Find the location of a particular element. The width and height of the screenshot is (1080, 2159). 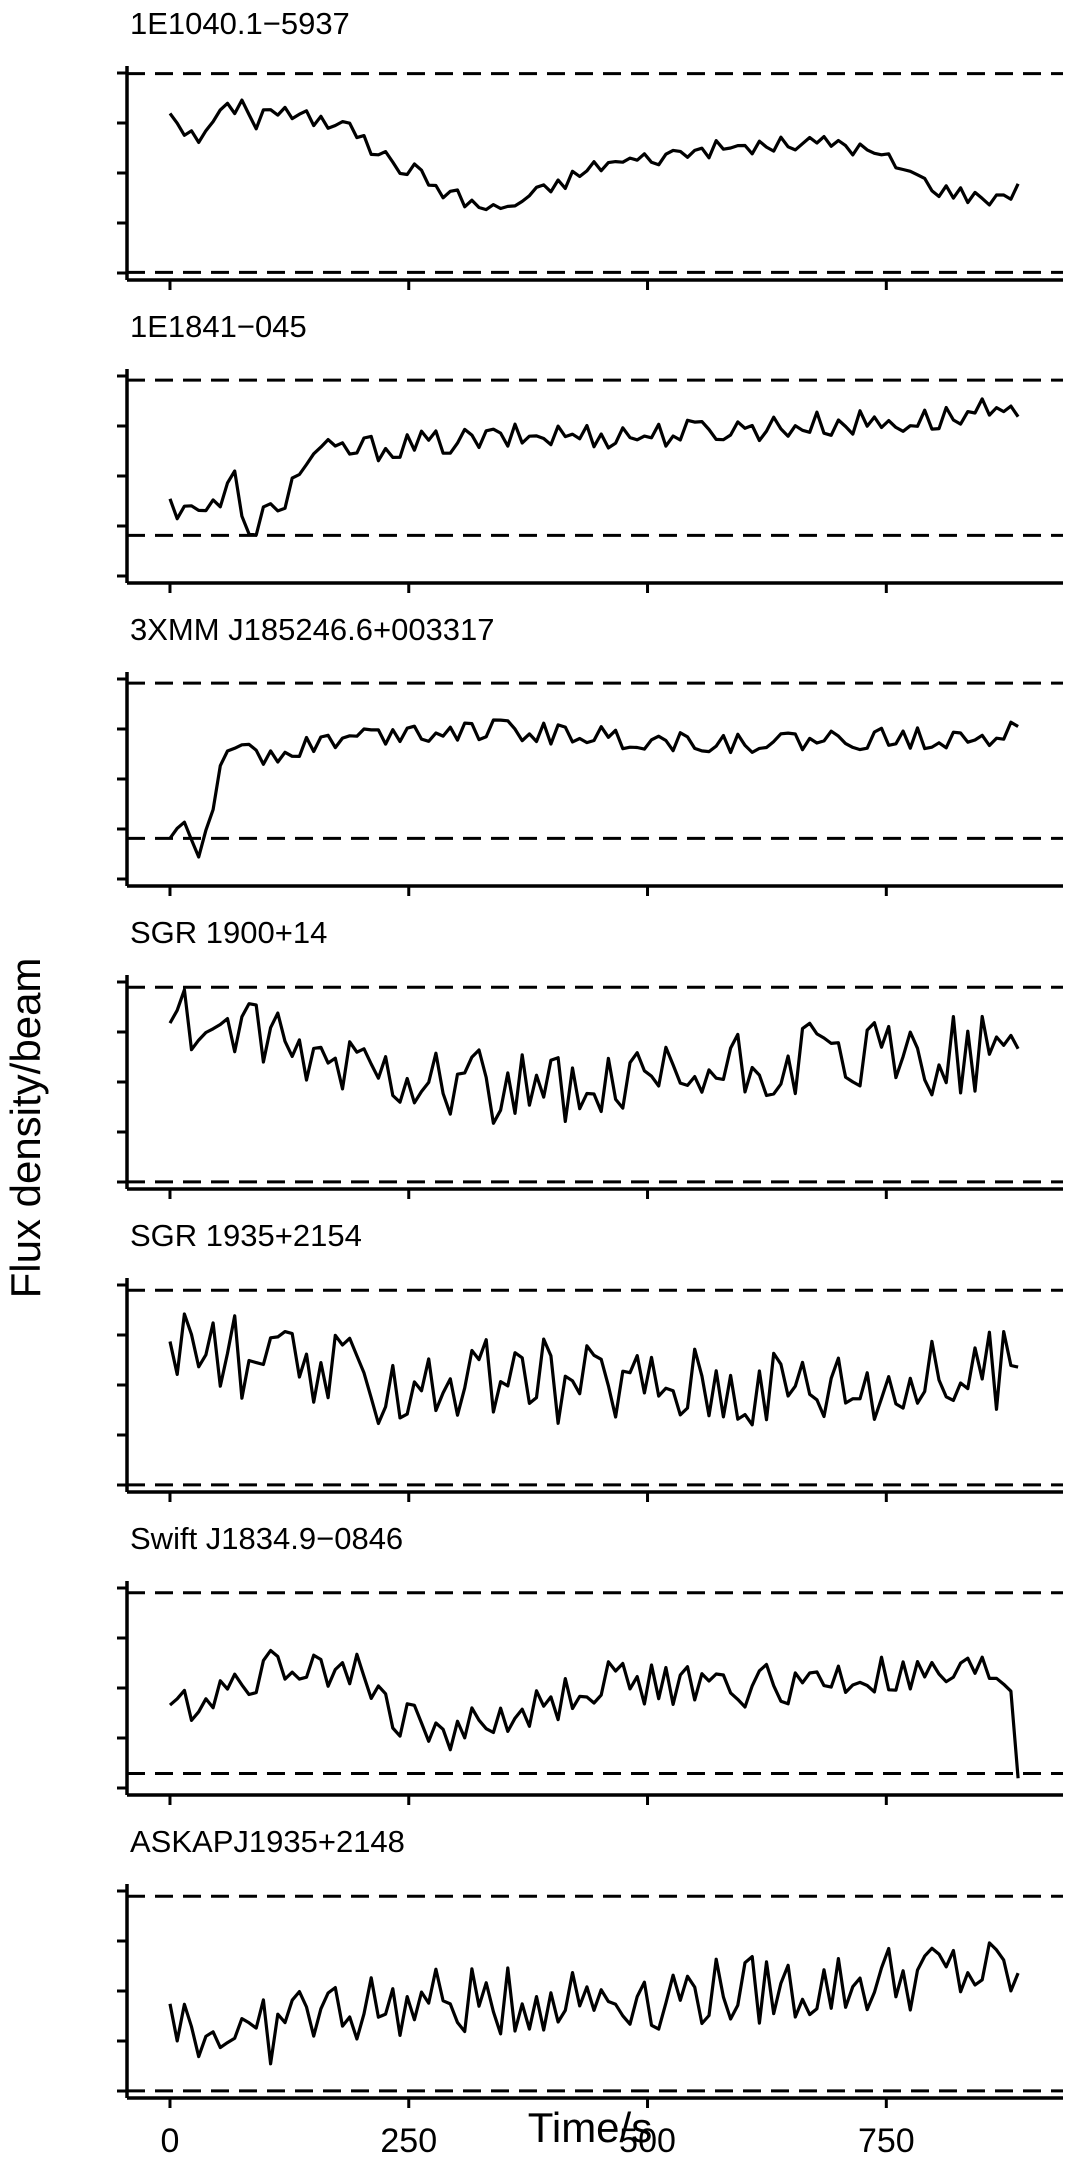

y-axis-title: Flux density/beam is located at coordinates (25, 1128).